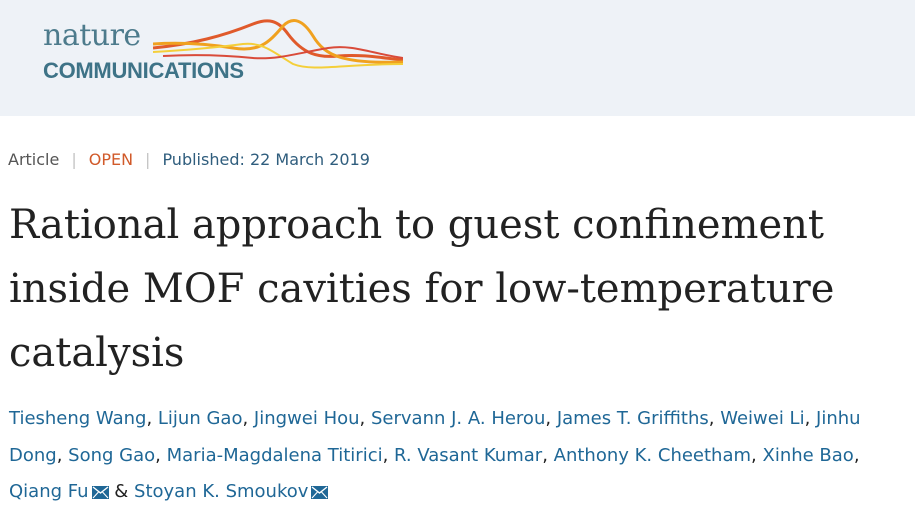 The height and width of the screenshot is (513, 915). I want to click on published-date: Published: 22 March 2019, so click(266, 159).